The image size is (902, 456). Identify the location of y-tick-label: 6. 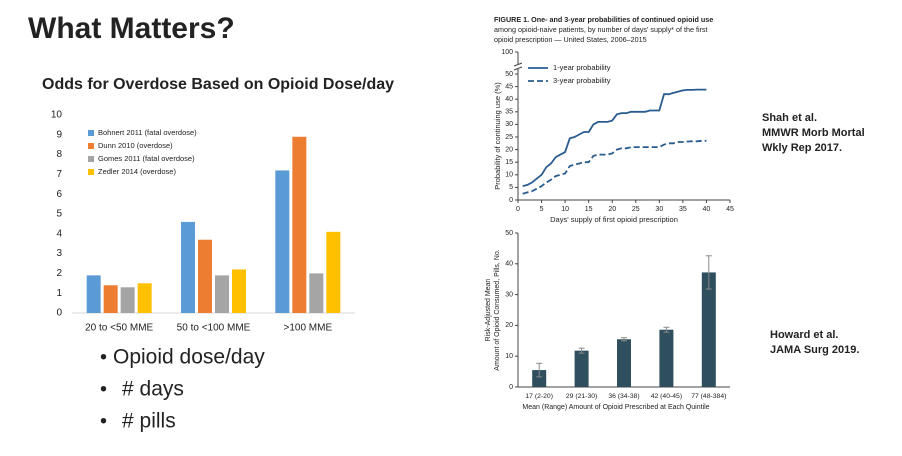
(59, 194).